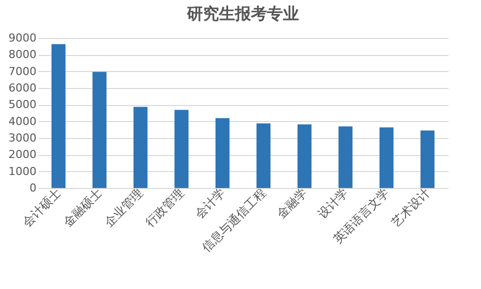  I want to click on x-tick-label: 金融学, so click(292, 203).